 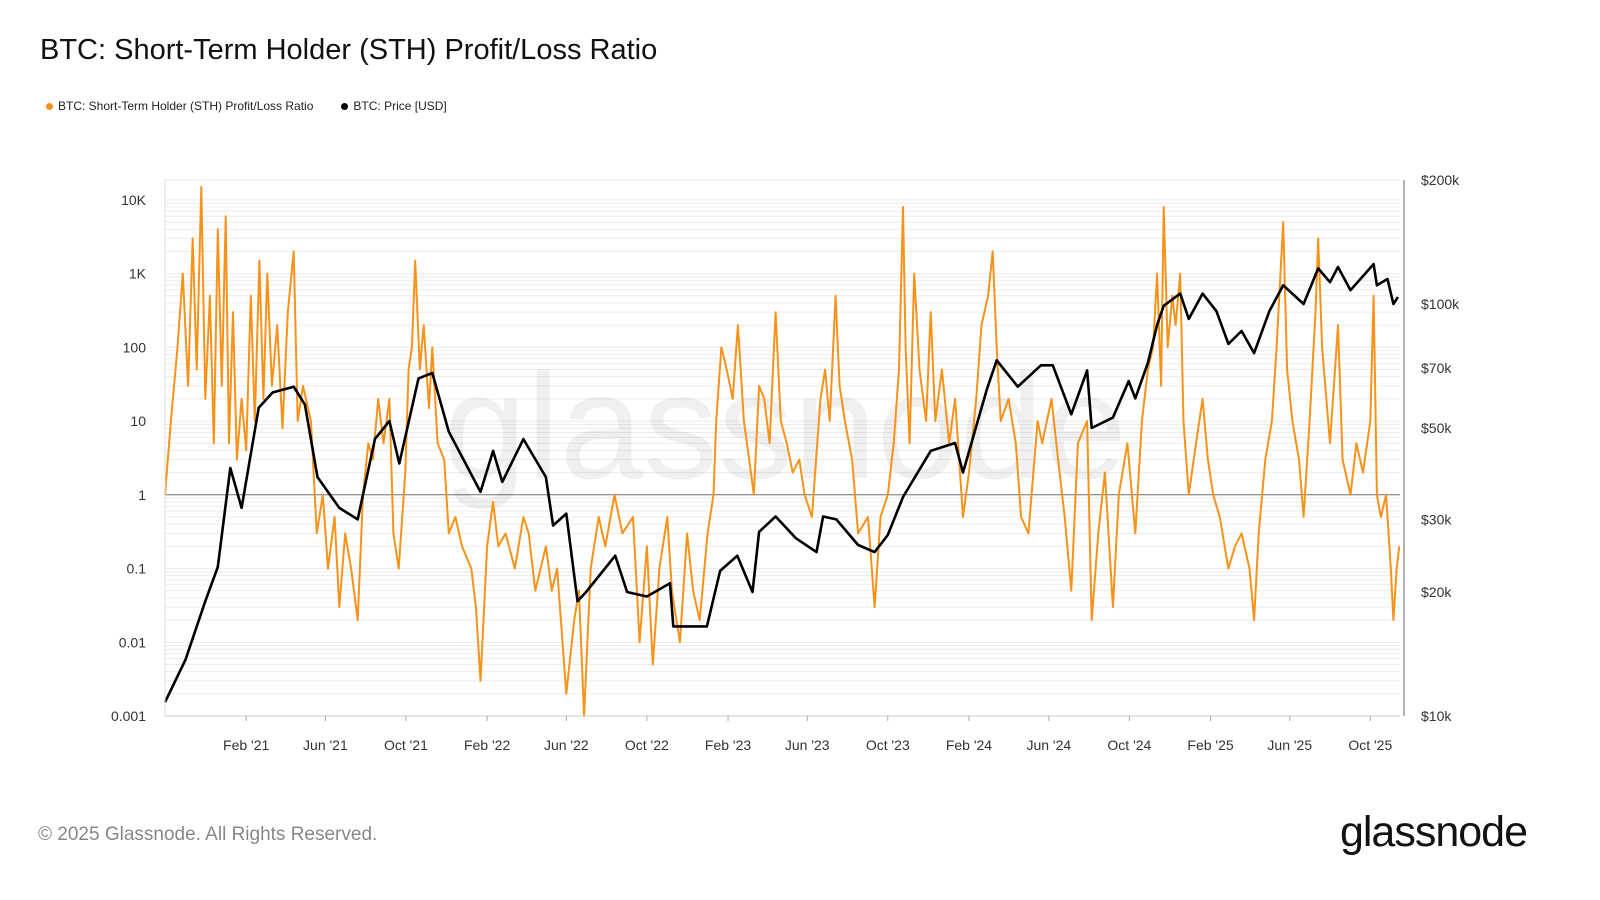 What do you see at coordinates (208, 834) in the screenshot?
I see `copyright: © 2025 Glassnode. All Rights Reserved.` at bounding box center [208, 834].